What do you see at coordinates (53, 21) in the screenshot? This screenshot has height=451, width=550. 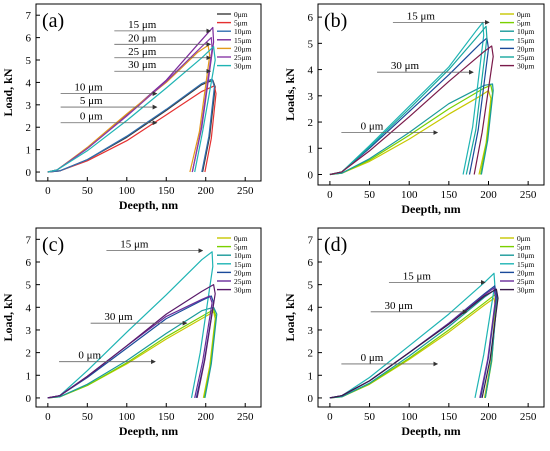 I see `panel-label: (a)` at bounding box center [53, 21].